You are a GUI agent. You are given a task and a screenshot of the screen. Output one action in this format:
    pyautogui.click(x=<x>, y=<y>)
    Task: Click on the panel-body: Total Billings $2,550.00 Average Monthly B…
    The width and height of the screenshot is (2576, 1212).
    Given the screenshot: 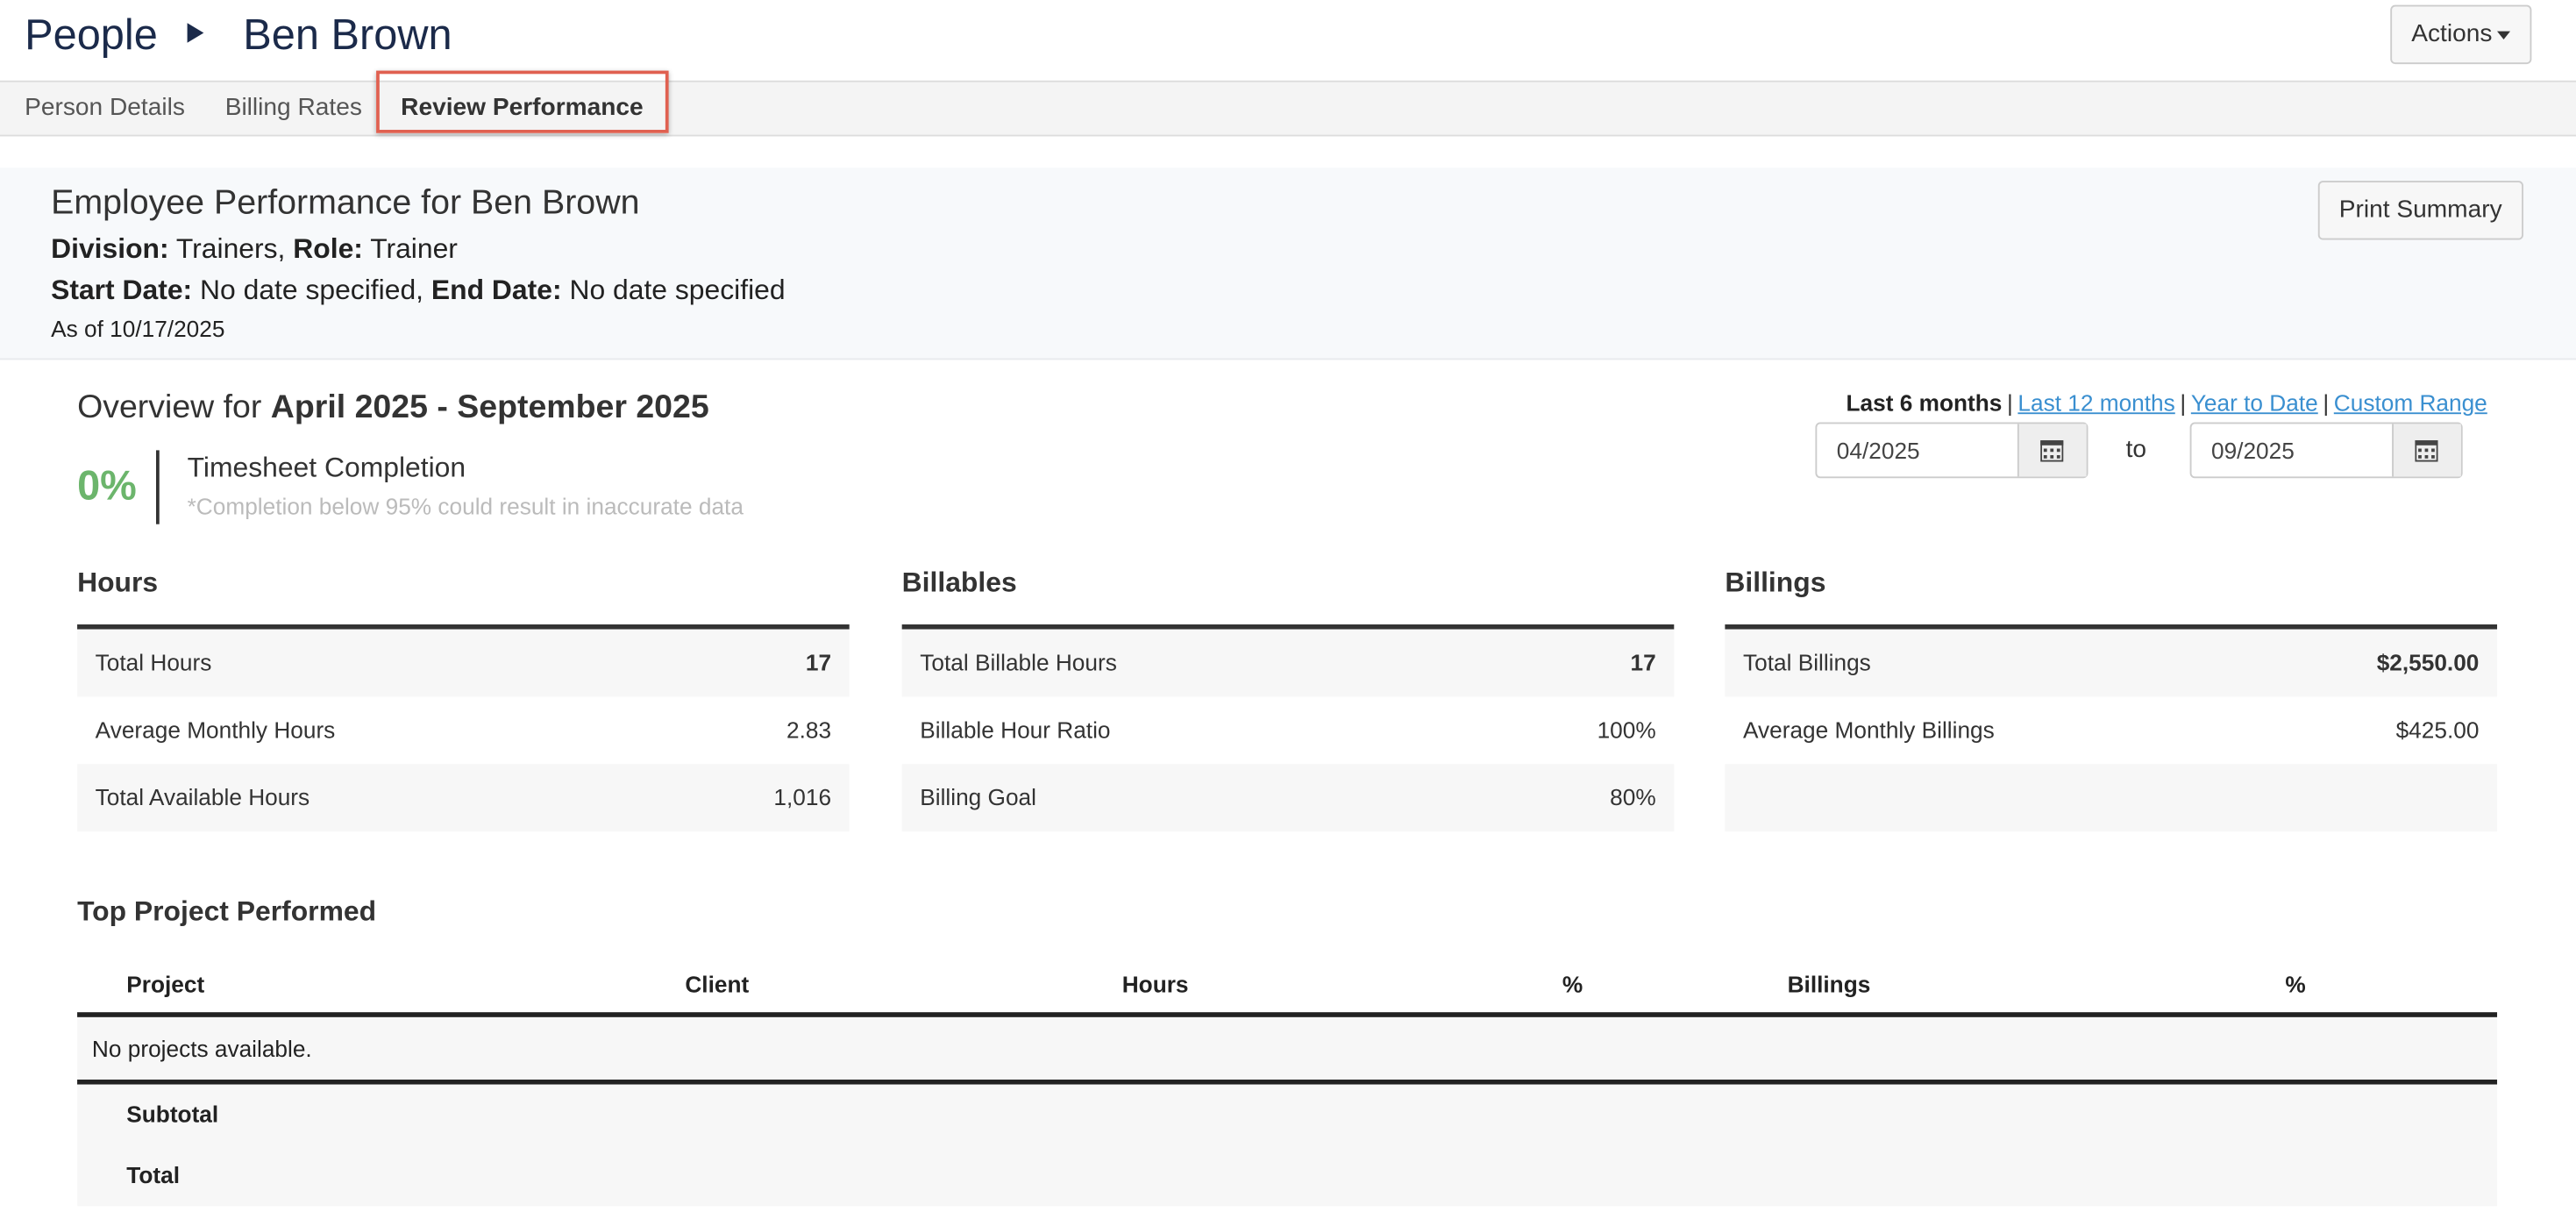 What is the action you would take?
    pyautogui.click(x=2111, y=730)
    